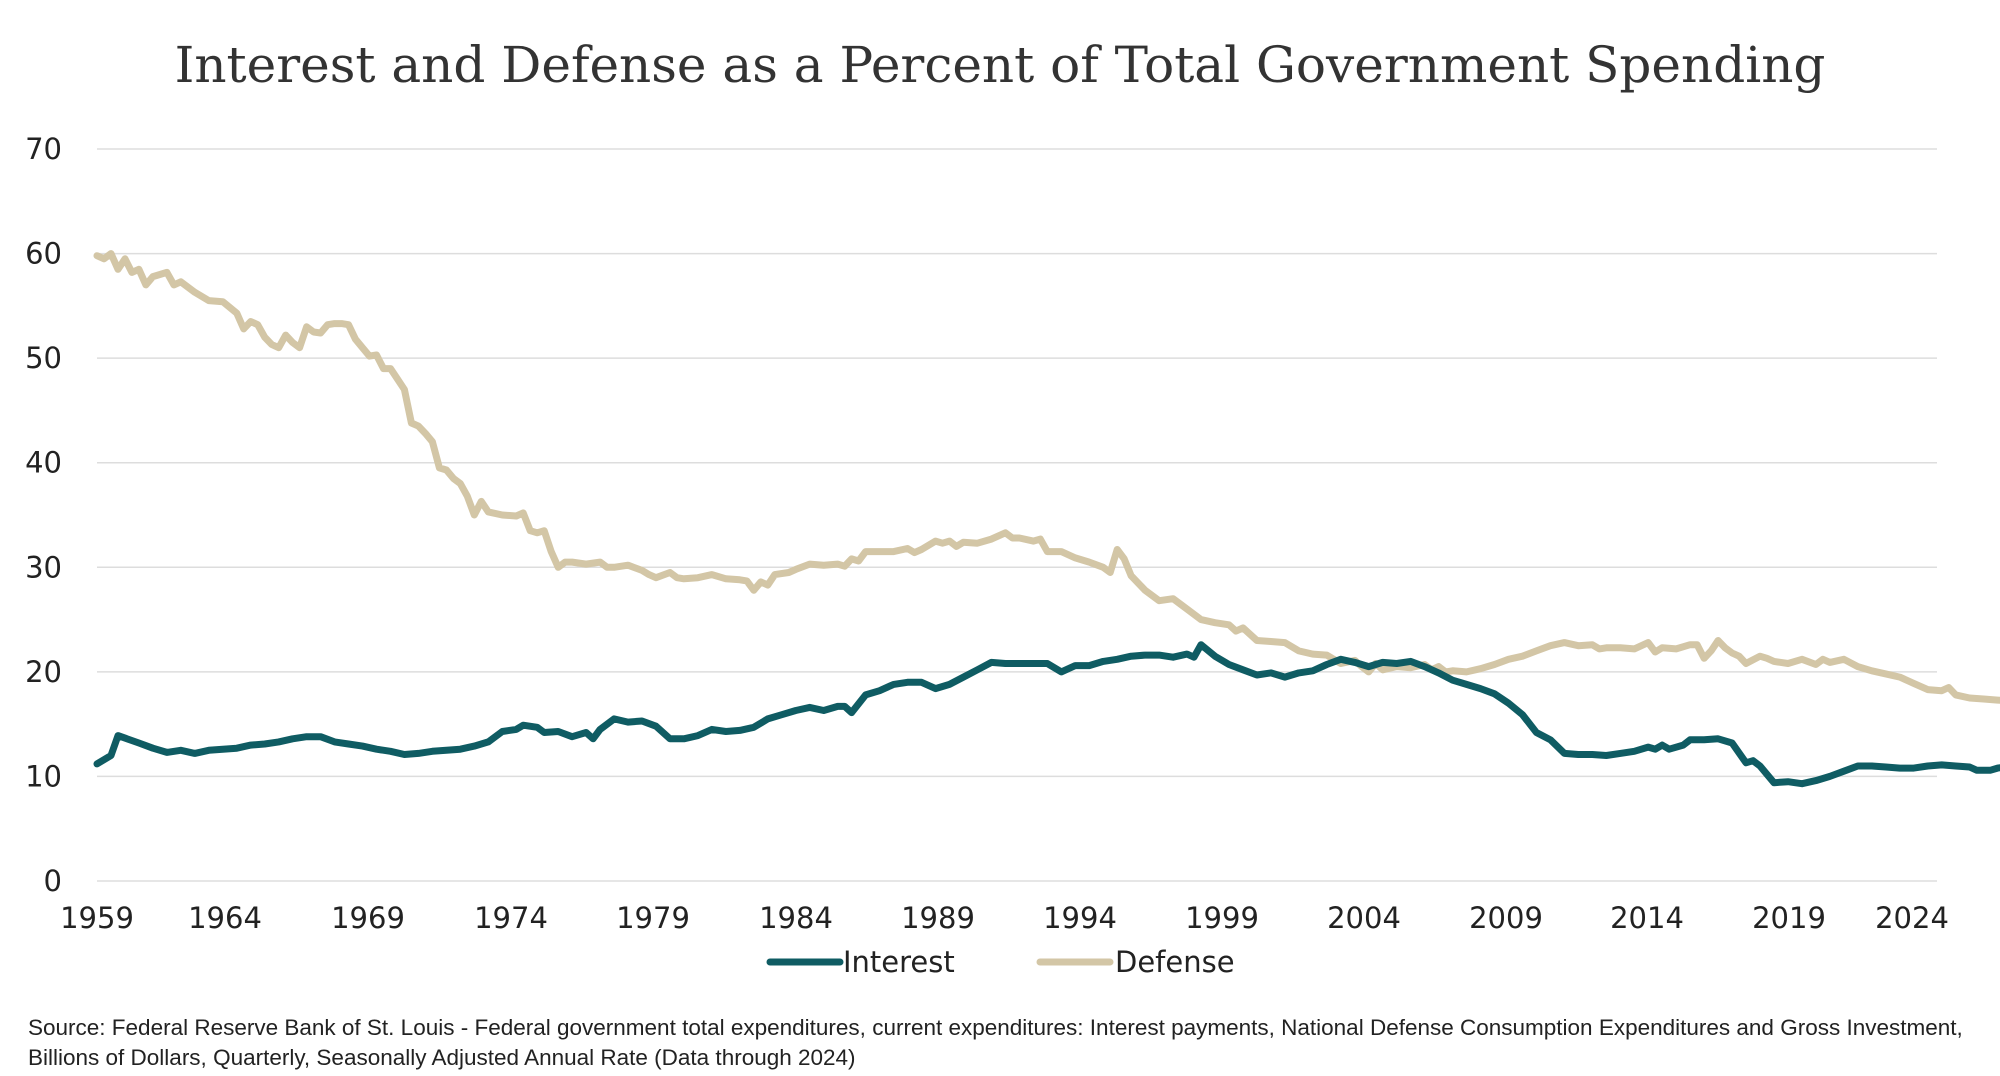 The image size is (2000, 1076). What do you see at coordinates (1912, 918) in the screenshot?
I see `x-tick-label: 2024` at bounding box center [1912, 918].